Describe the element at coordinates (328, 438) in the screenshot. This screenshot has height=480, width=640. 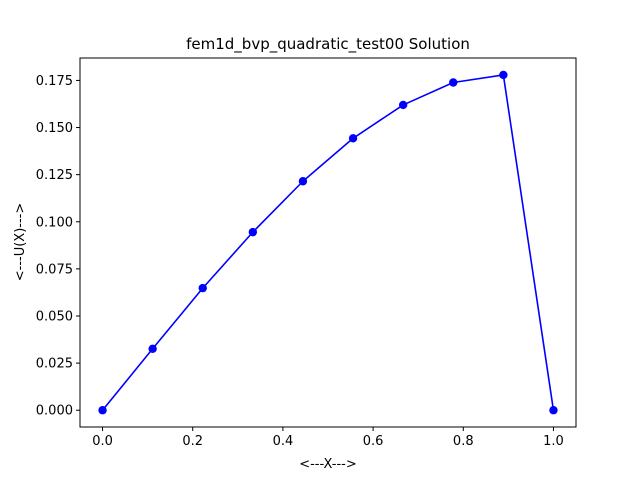
I see `x-axis-ticks: 0.0 0.2 0.4 0.6 0.8 1.0` at that location.